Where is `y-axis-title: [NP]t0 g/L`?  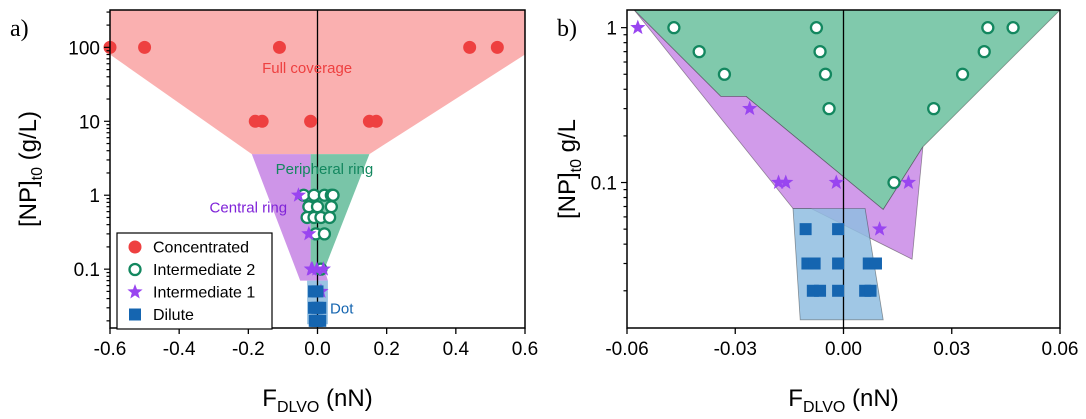 y-axis-title: [NP]t0 g/L is located at coordinates (569, 169).